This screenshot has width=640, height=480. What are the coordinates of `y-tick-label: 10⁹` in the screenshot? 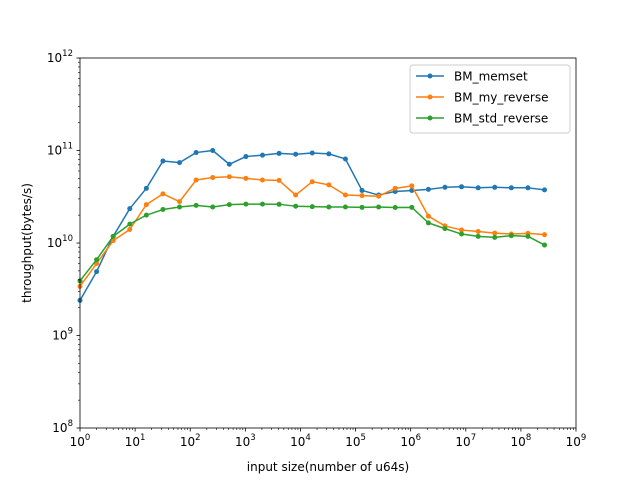 It's located at (62, 335).